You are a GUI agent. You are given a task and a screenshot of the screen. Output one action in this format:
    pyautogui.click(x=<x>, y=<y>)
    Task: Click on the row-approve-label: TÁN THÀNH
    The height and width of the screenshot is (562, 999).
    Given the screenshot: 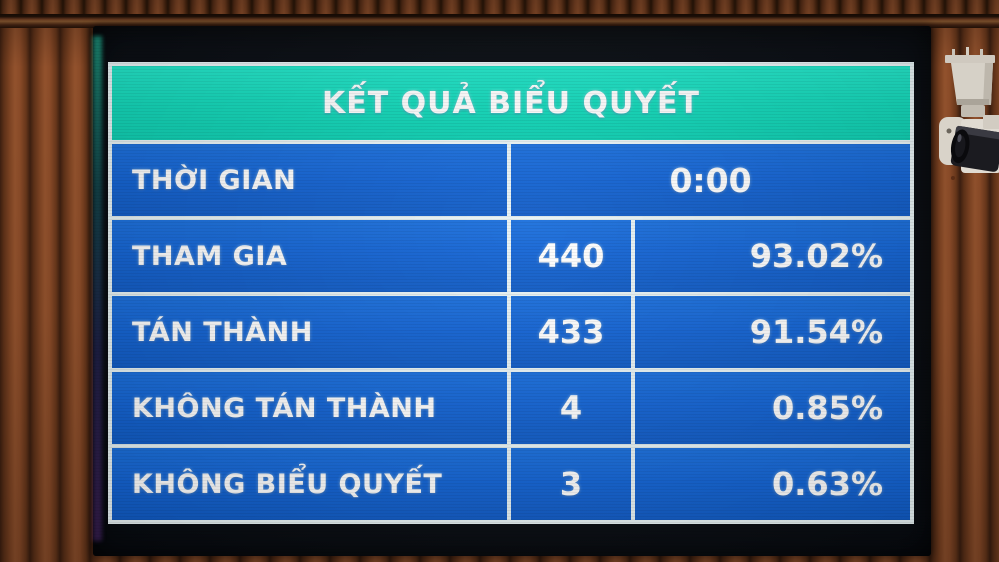 What is the action you would take?
    pyautogui.click(x=309, y=332)
    